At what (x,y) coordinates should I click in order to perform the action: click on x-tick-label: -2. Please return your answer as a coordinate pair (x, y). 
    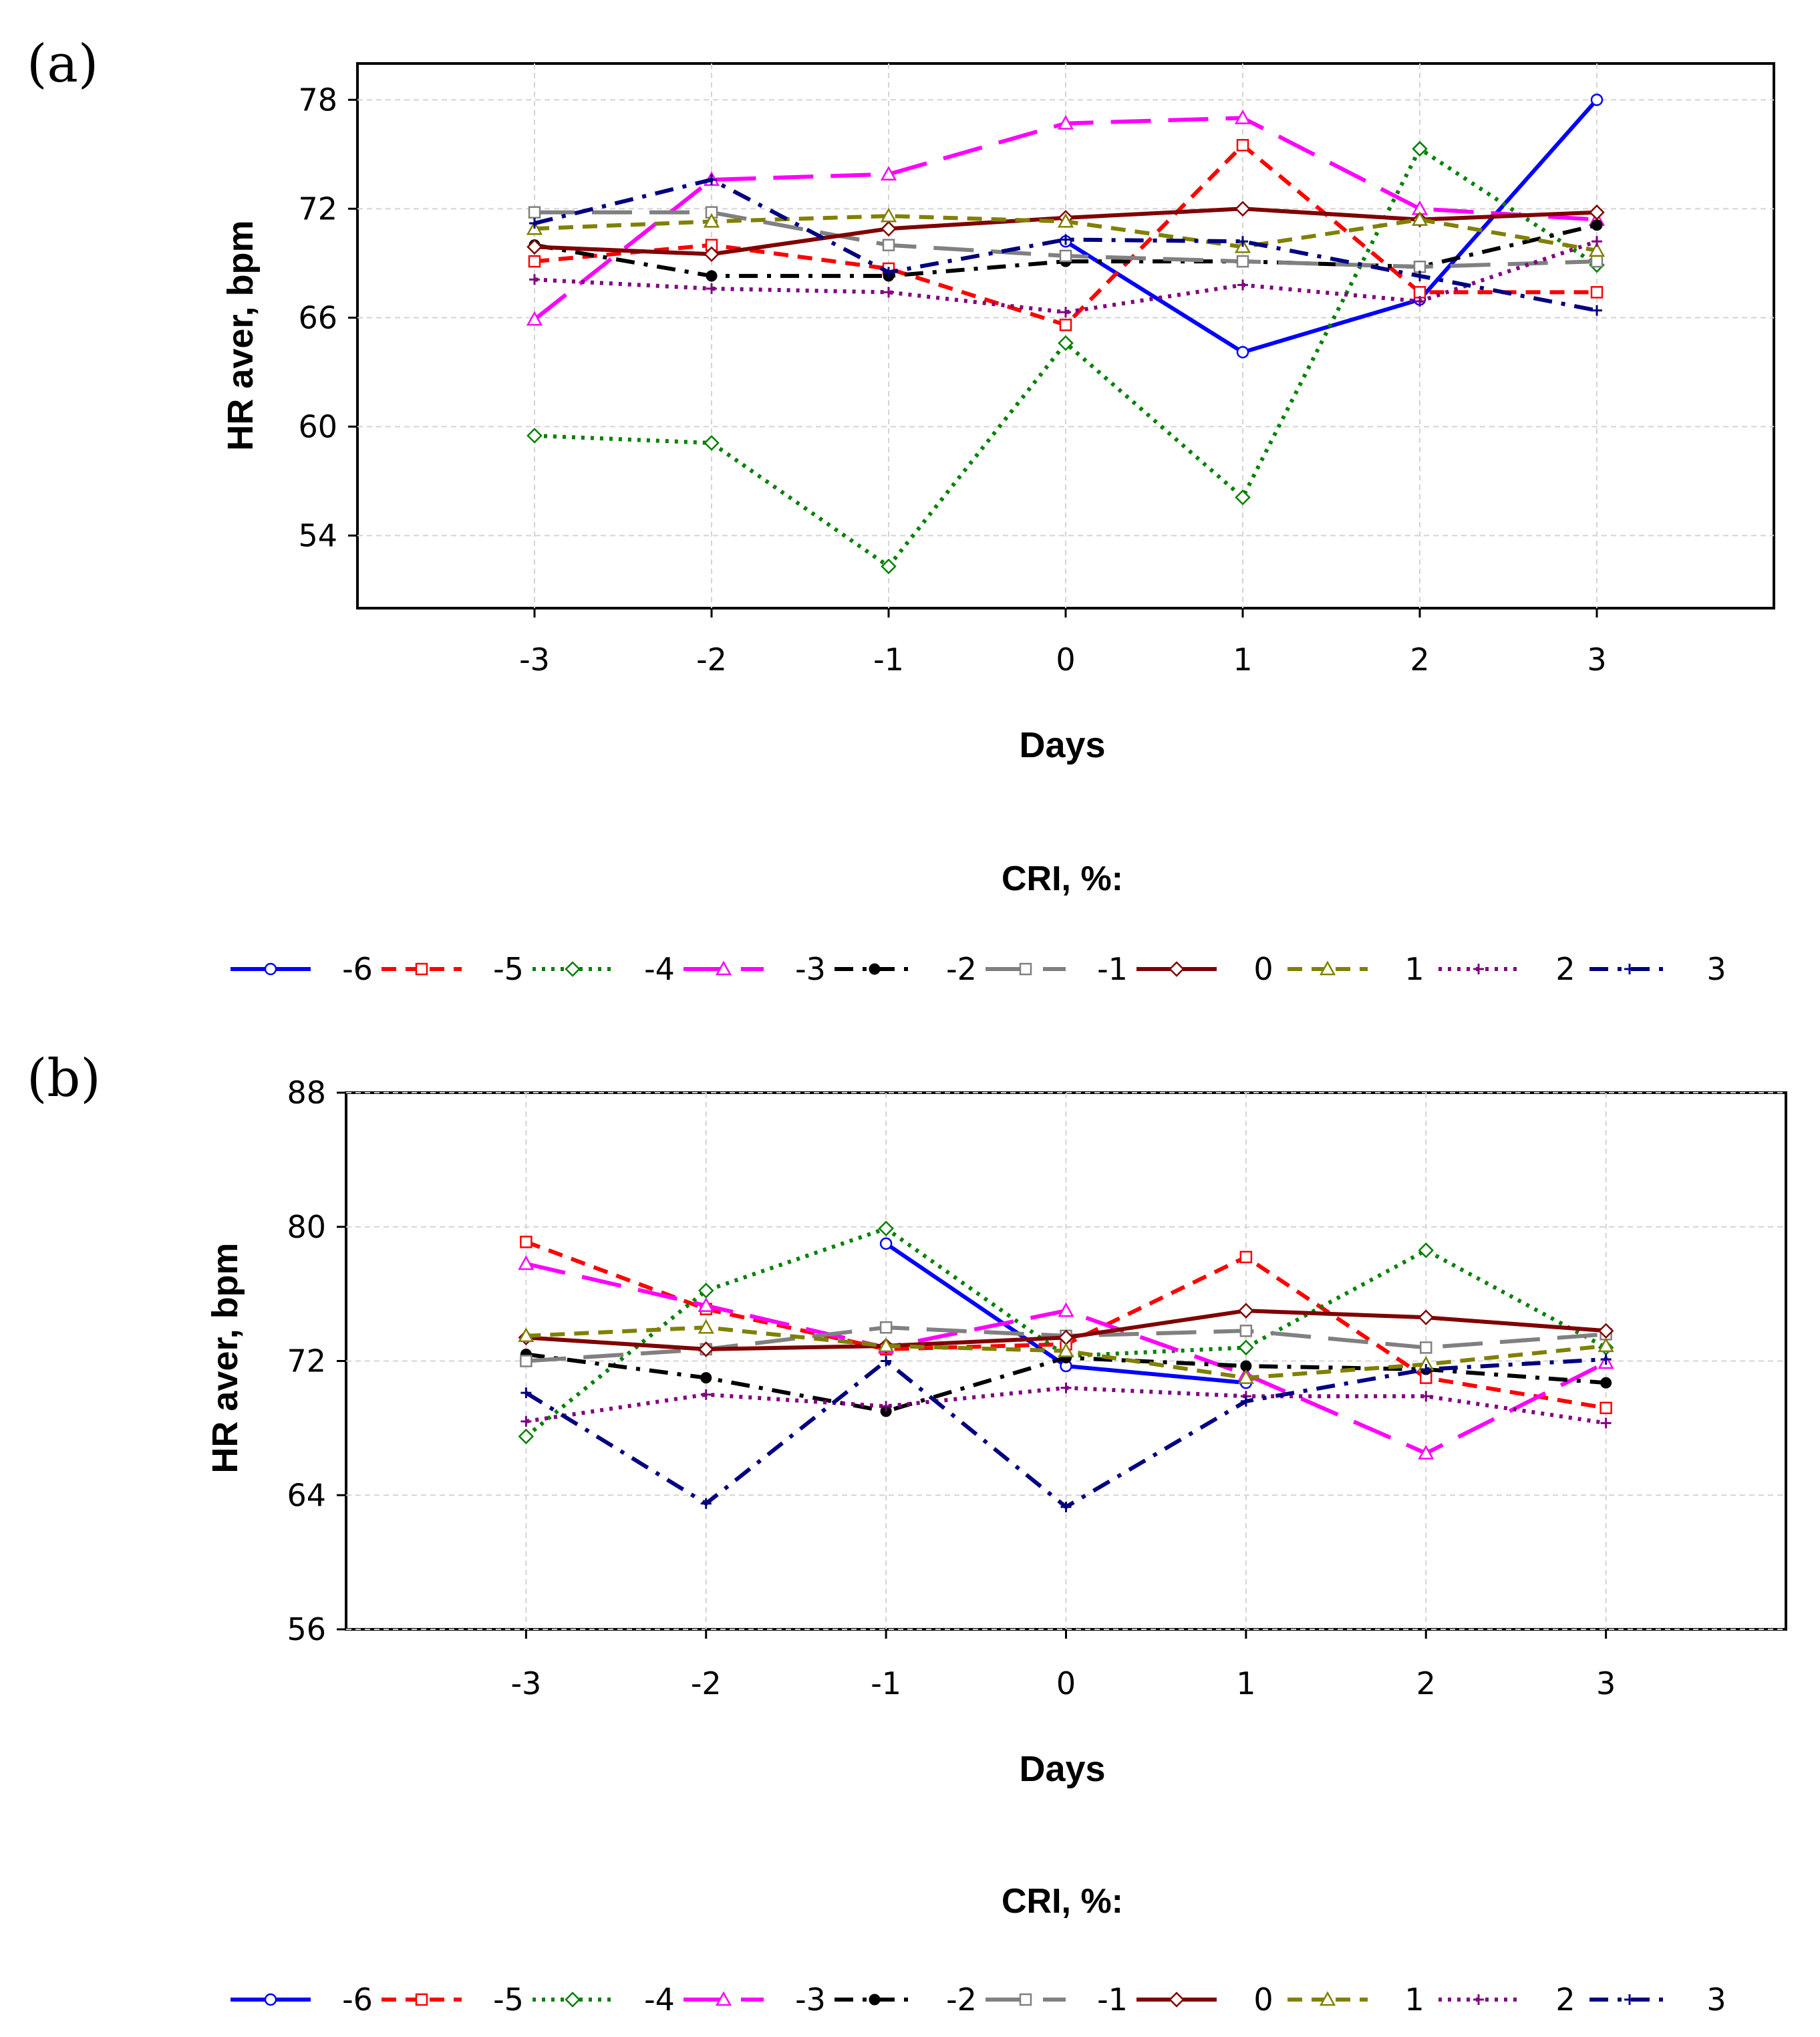
    Looking at the image, I should click on (711, 660).